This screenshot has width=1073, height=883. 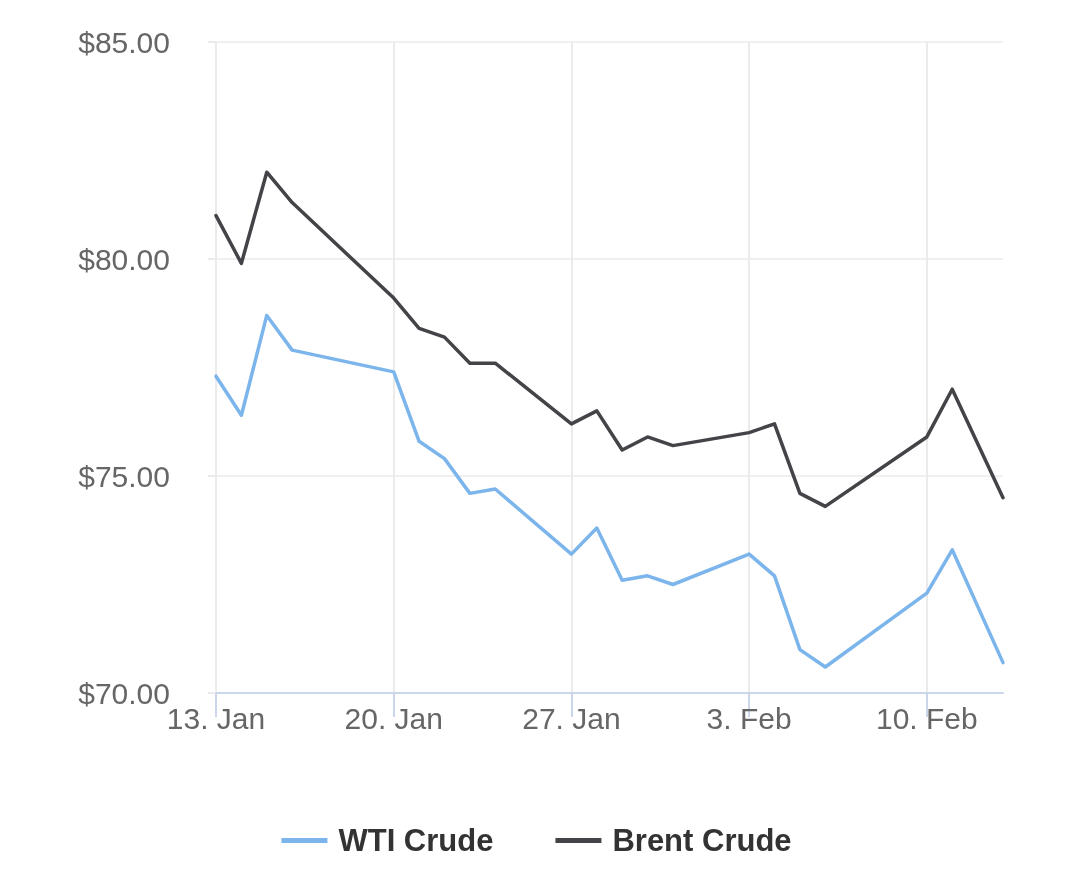 What do you see at coordinates (702, 840) in the screenshot?
I see `legend-label: Brent Crude` at bounding box center [702, 840].